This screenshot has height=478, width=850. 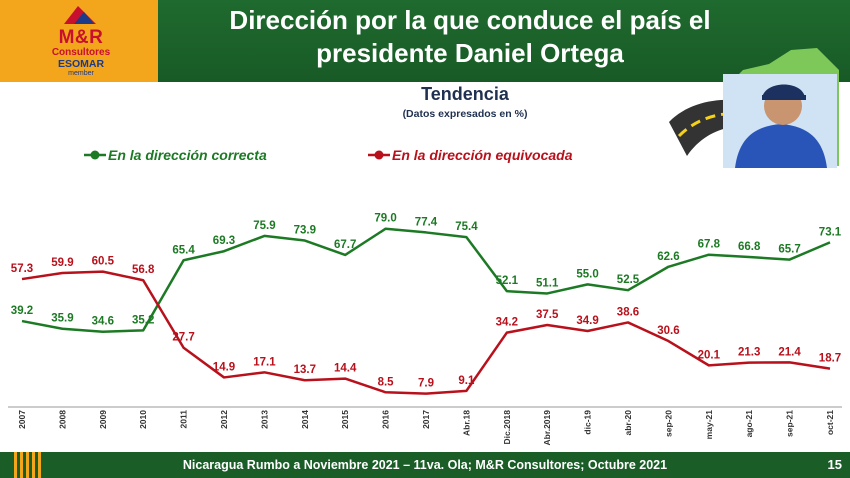 I want to click on data-label-correct: 75.9, so click(x=264, y=226).